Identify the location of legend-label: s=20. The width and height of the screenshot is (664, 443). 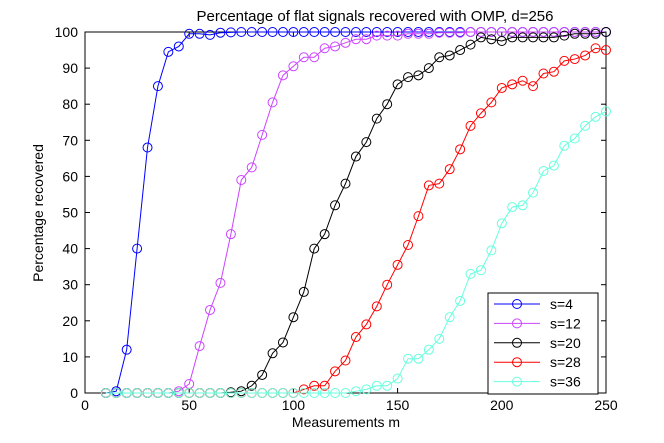
(565, 343).